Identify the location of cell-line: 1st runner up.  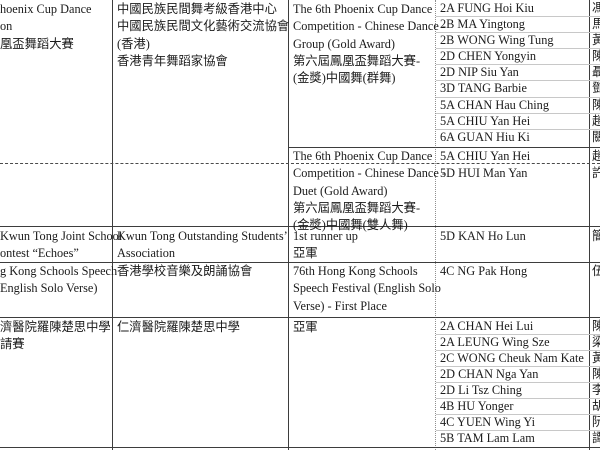
(325, 236).